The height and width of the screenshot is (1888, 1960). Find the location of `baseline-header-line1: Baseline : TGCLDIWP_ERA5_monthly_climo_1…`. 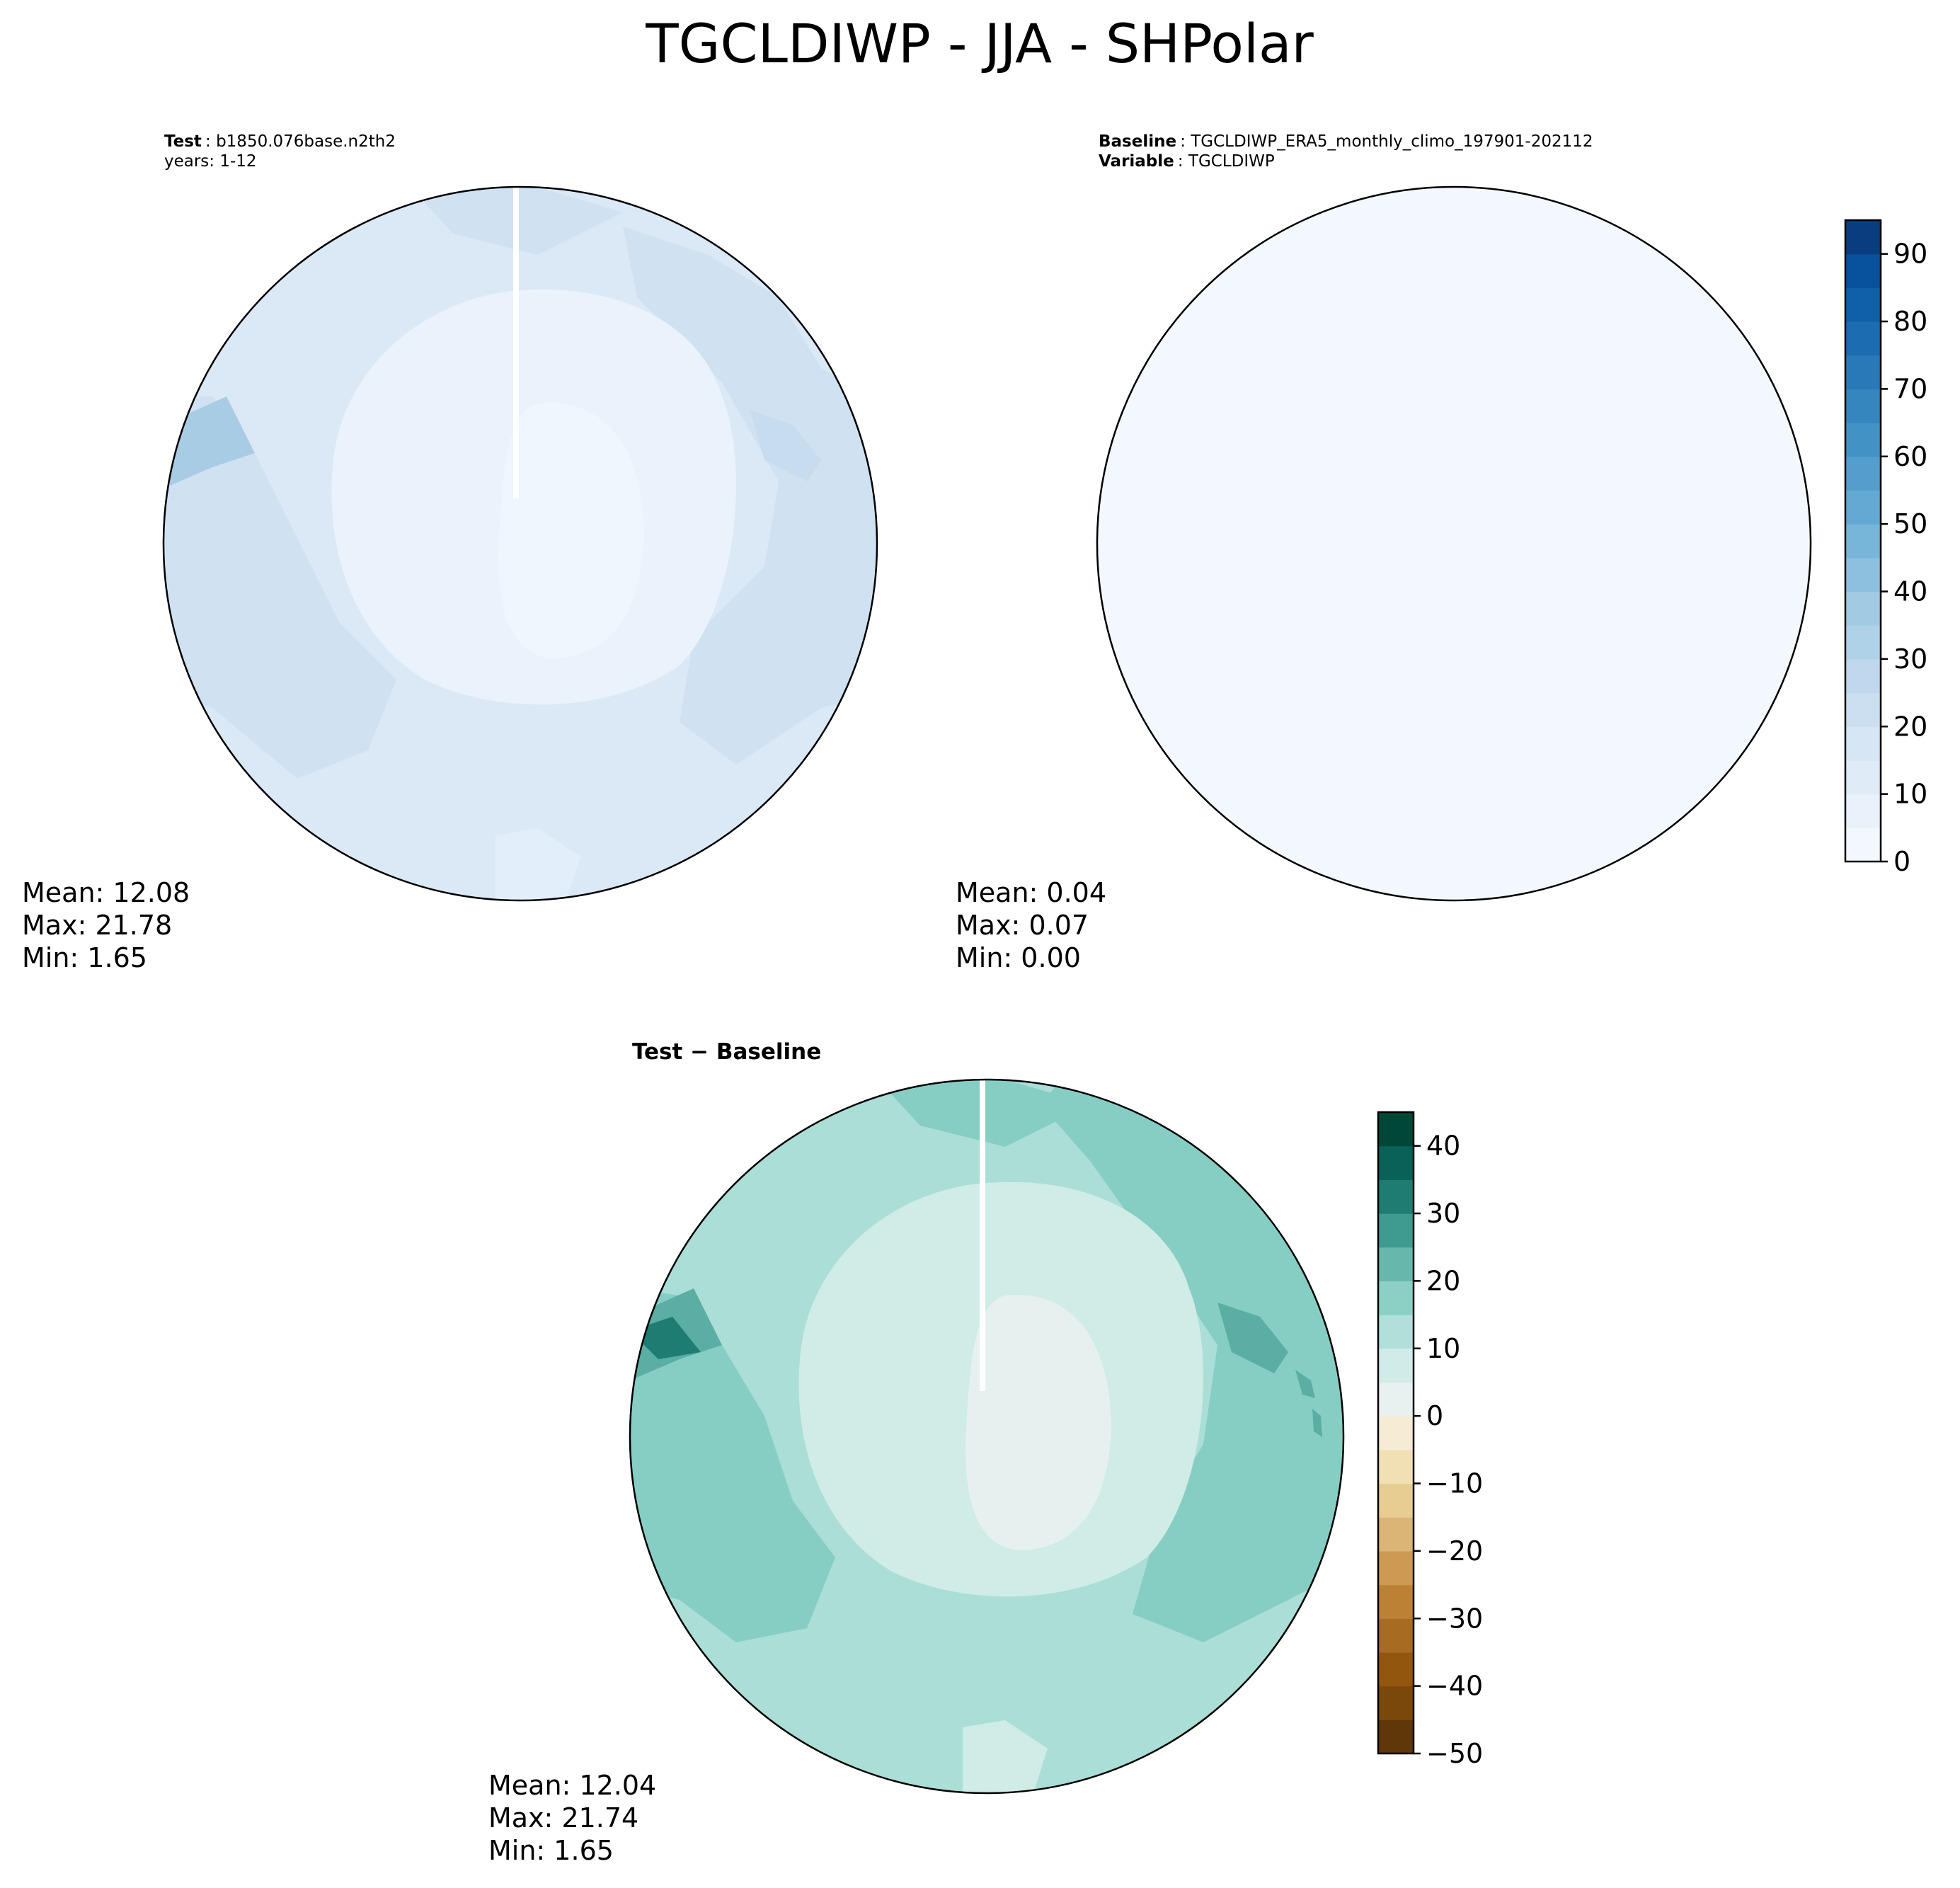

baseline-header-line1: Baseline : TGCLDIWP_ERA5_monthly_climo_1… is located at coordinates (1346, 142).